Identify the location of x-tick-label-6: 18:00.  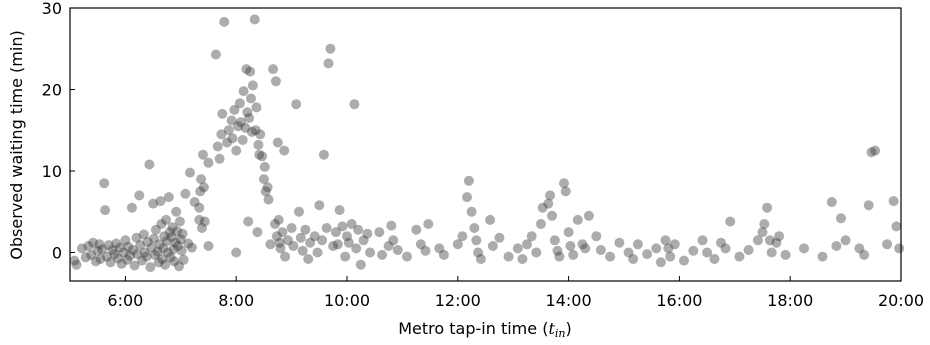
(790, 300).